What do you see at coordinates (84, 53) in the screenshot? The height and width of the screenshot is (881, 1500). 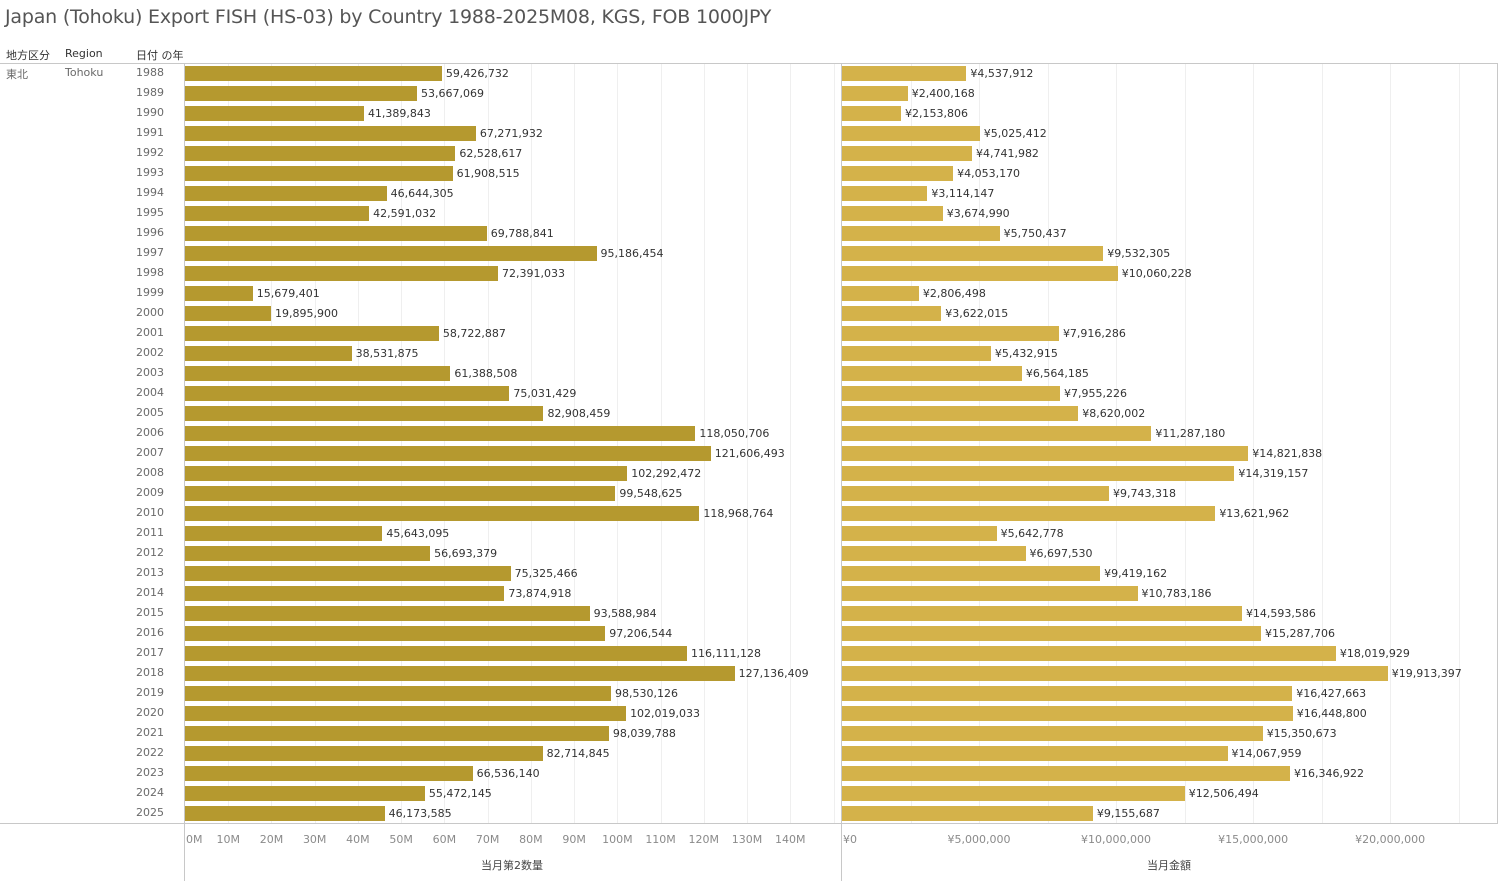 I see `header-region: Region` at bounding box center [84, 53].